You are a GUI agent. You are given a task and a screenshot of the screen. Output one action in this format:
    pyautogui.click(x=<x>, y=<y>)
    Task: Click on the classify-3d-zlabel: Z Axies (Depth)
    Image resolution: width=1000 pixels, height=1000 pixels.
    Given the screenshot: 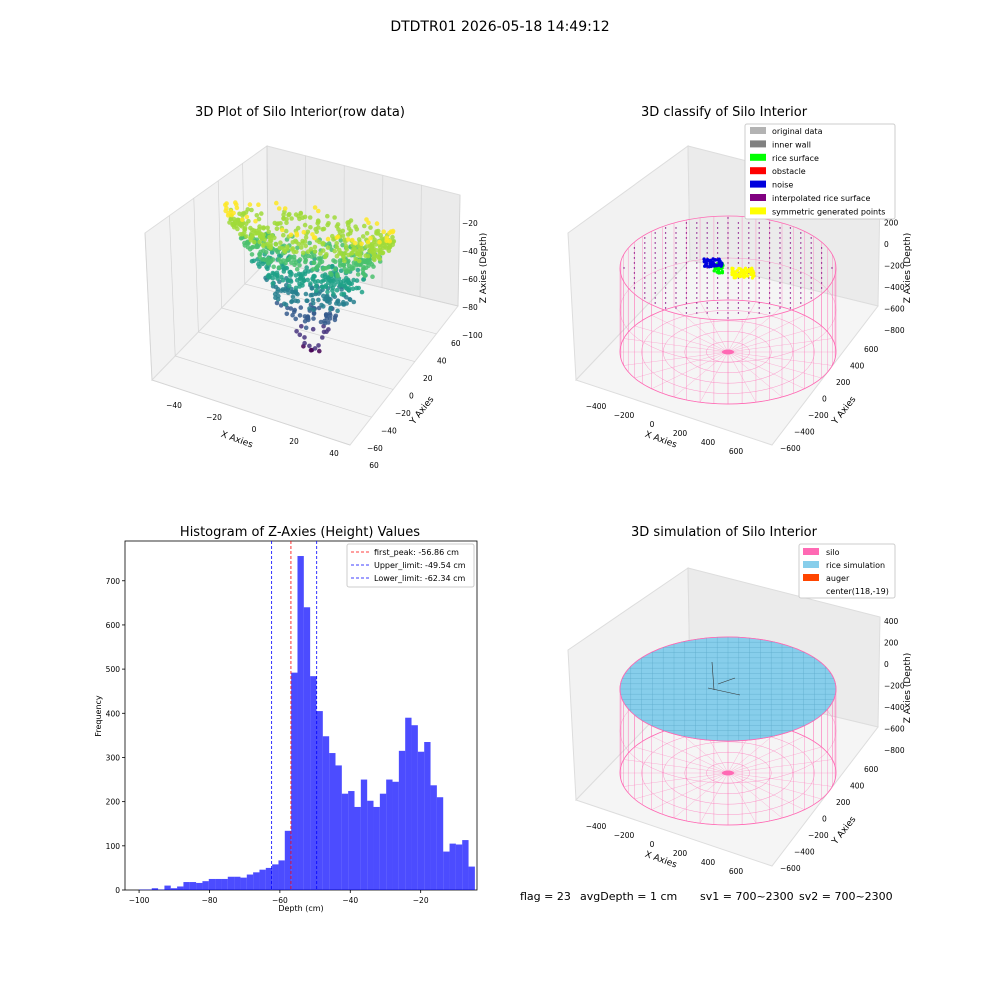 What is the action you would take?
    pyautogui.click(x=908, y=268)
    